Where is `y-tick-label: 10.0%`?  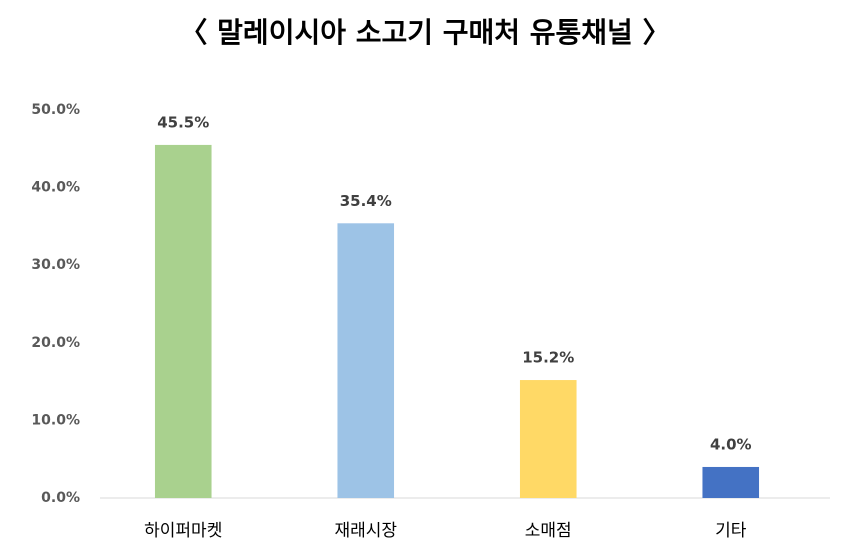
y-tick-label: 10.0% is located at coordinates (55, 420).